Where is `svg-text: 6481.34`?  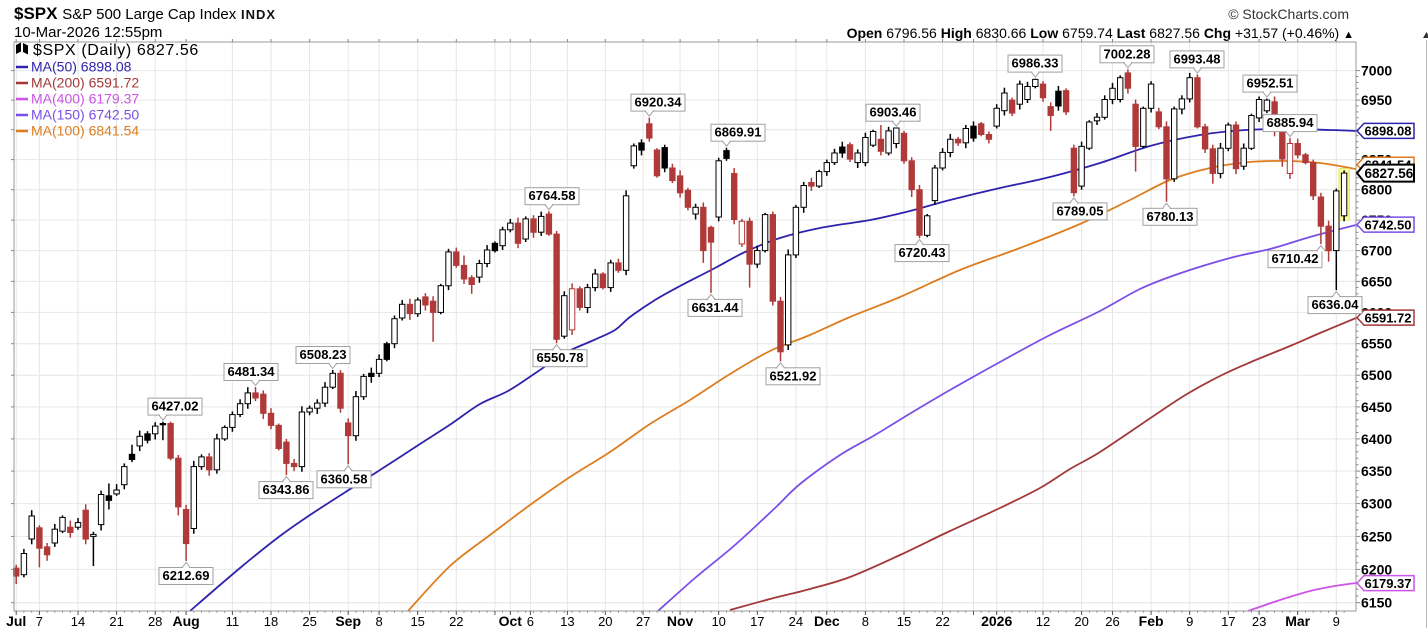
svg-text: 6481.34 is located at coordinates (252, 371).